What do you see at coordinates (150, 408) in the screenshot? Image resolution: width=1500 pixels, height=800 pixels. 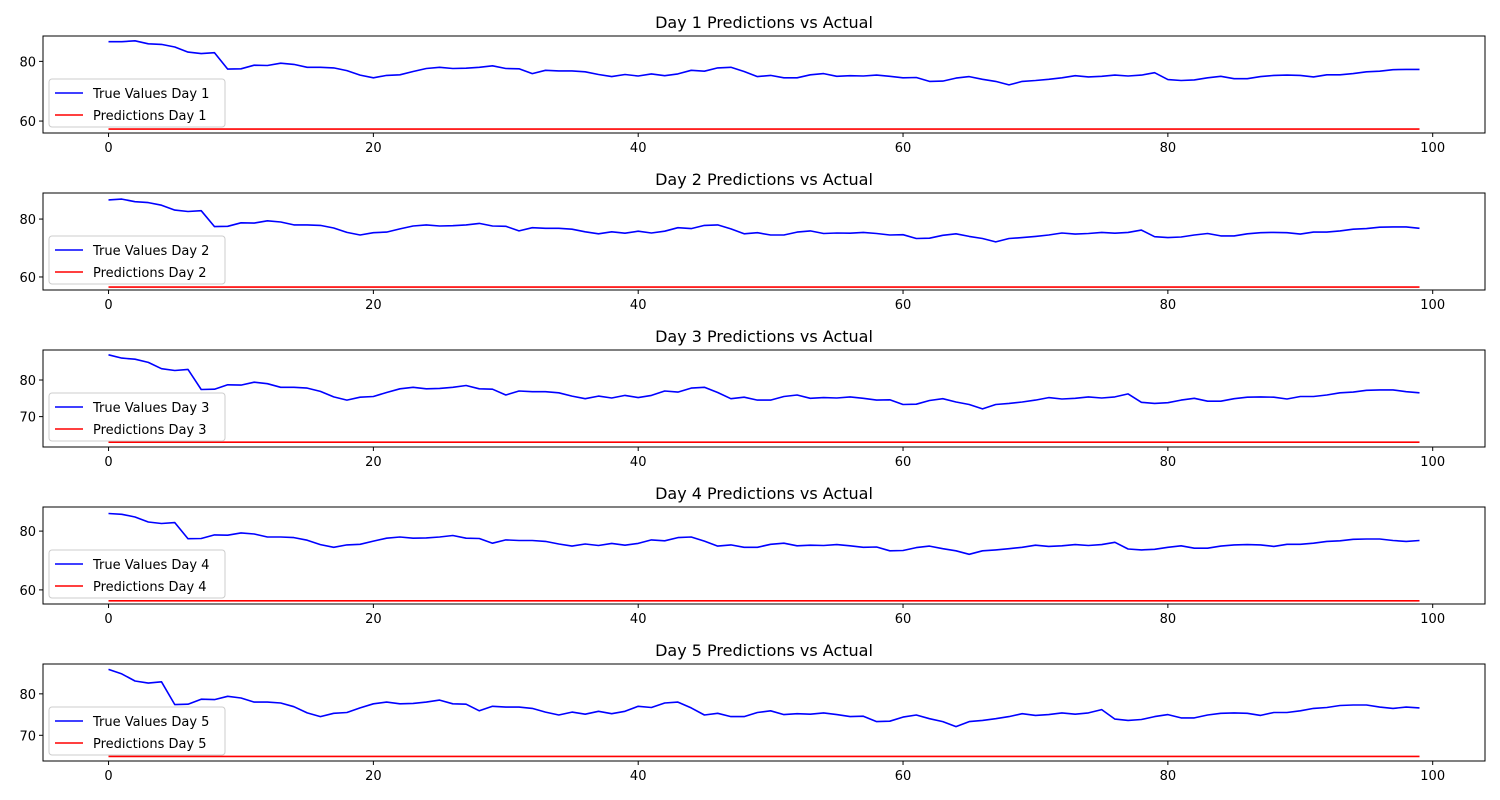 I see `legend-label: True Values Day 3` at bounding box center [150, 408].